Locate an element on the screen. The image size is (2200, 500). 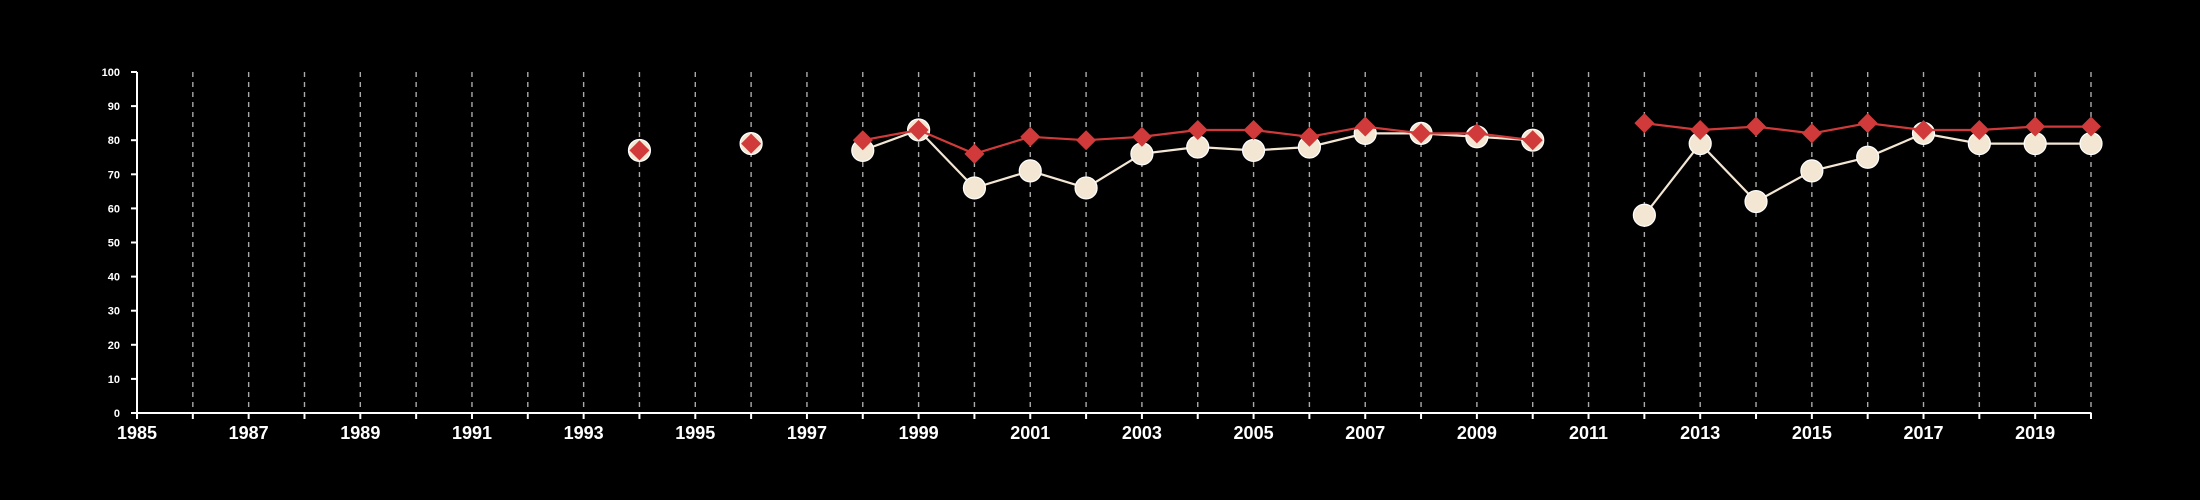
x-tick-label: 2011 is located at coordinates (1588, 433).